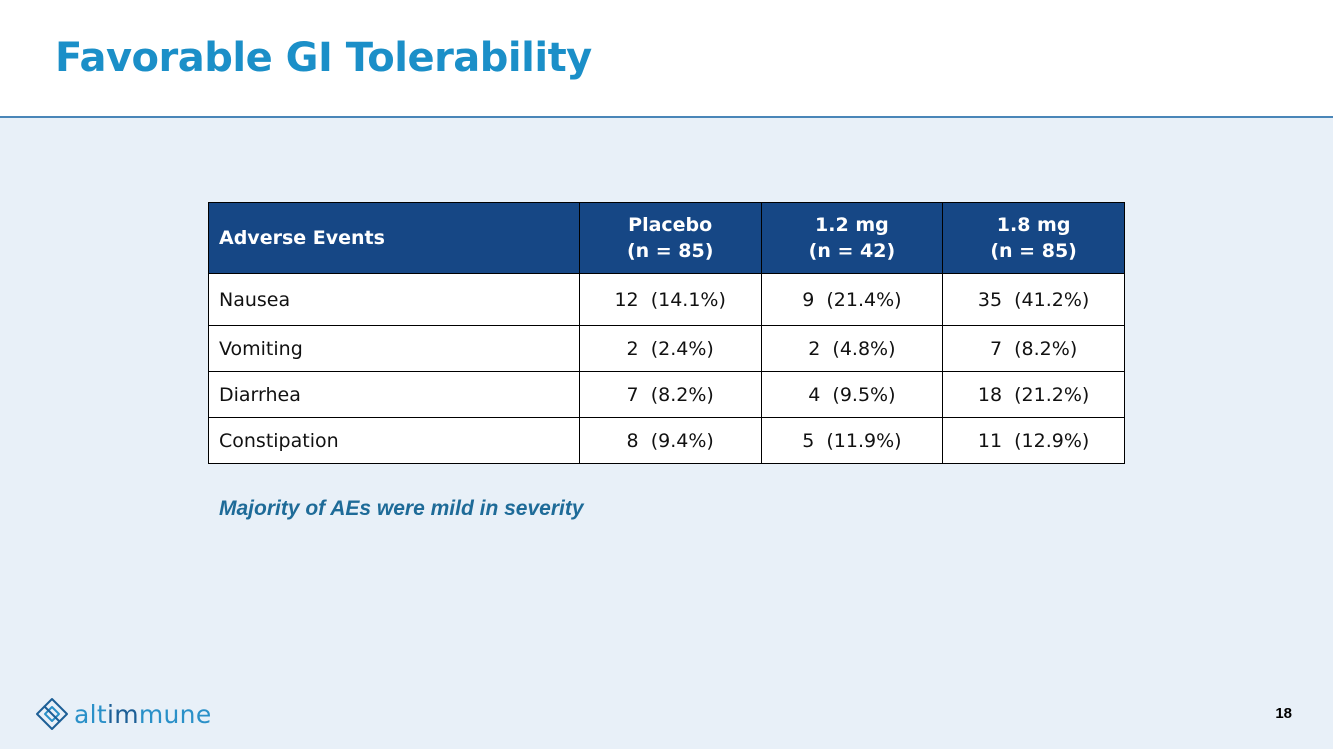 This screenshot has height=749, width=1333. Describe the element at coordinates (394, 440) in the screenshot. I see `event-cell: Constipation` at that location.